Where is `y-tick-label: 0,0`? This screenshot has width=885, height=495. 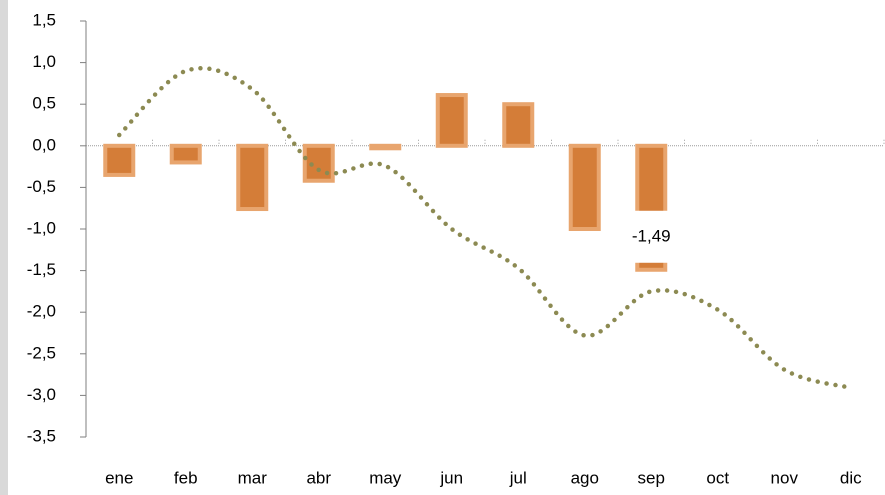 y-tick-label: 0,0 is located at coordinates (44, 144).